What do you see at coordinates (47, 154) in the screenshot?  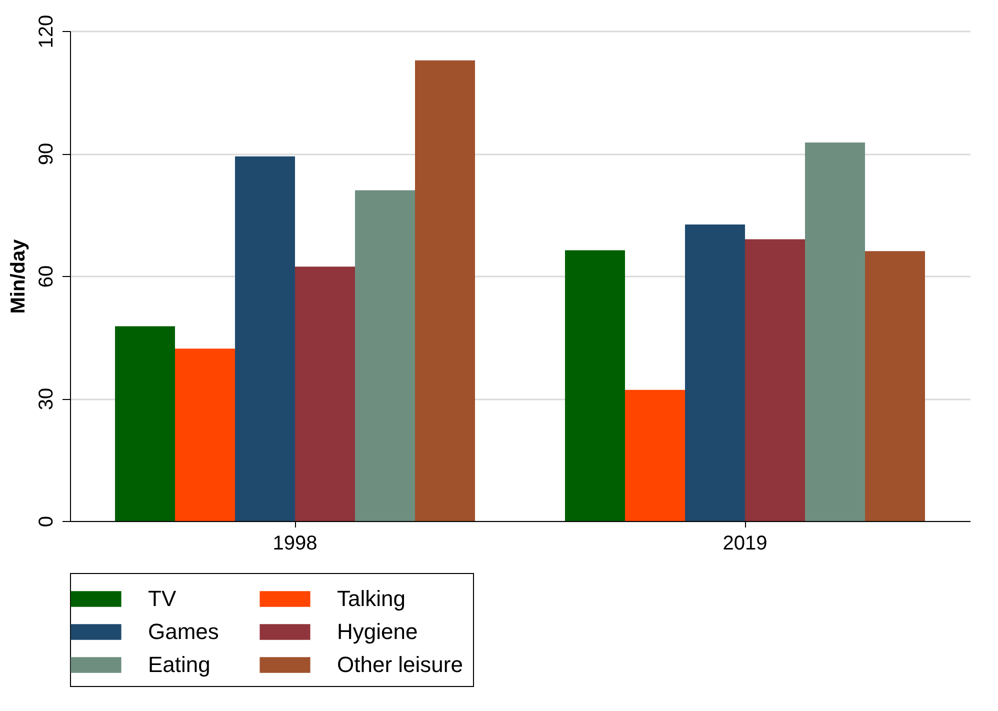 I see `y-tick-label: 90` at bounding box center [47, 154].